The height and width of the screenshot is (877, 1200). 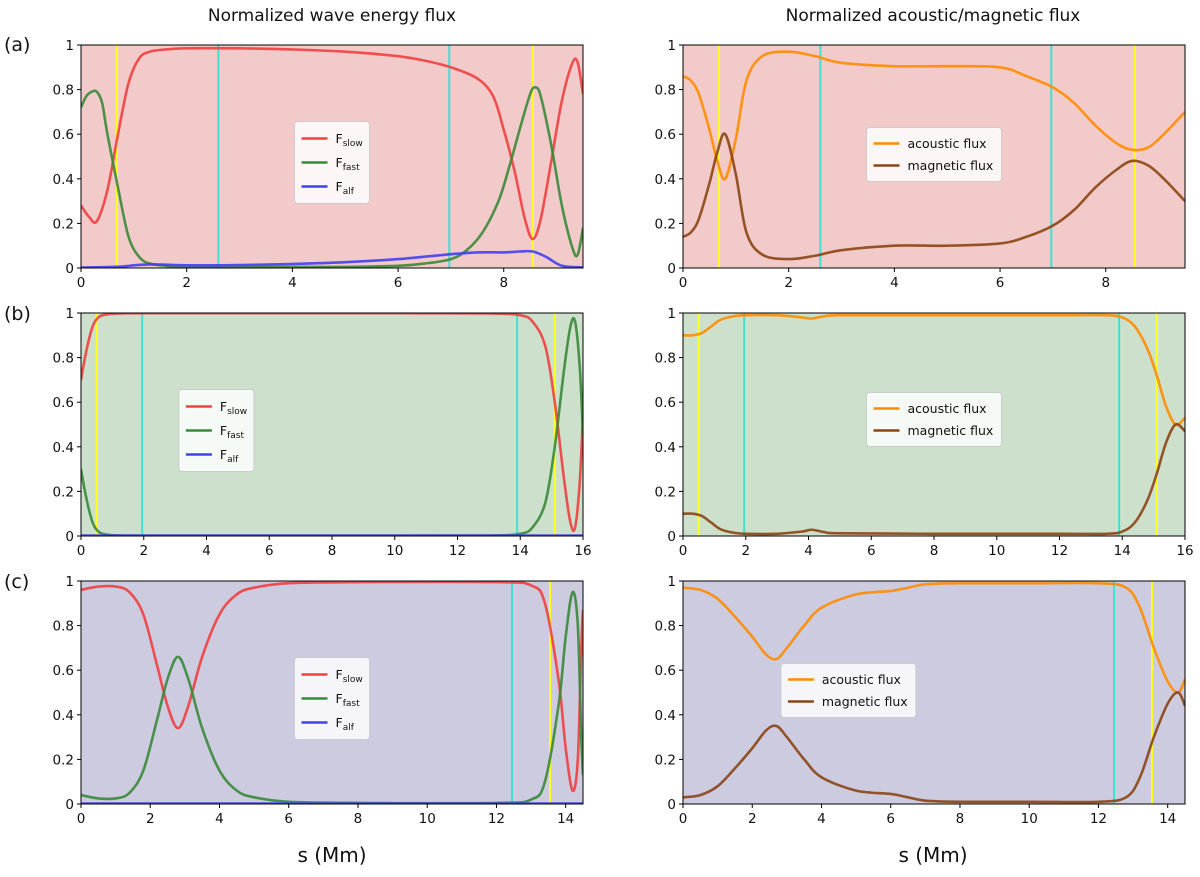 I want to click on series-F-fast-line, so click(x=332, y=176).